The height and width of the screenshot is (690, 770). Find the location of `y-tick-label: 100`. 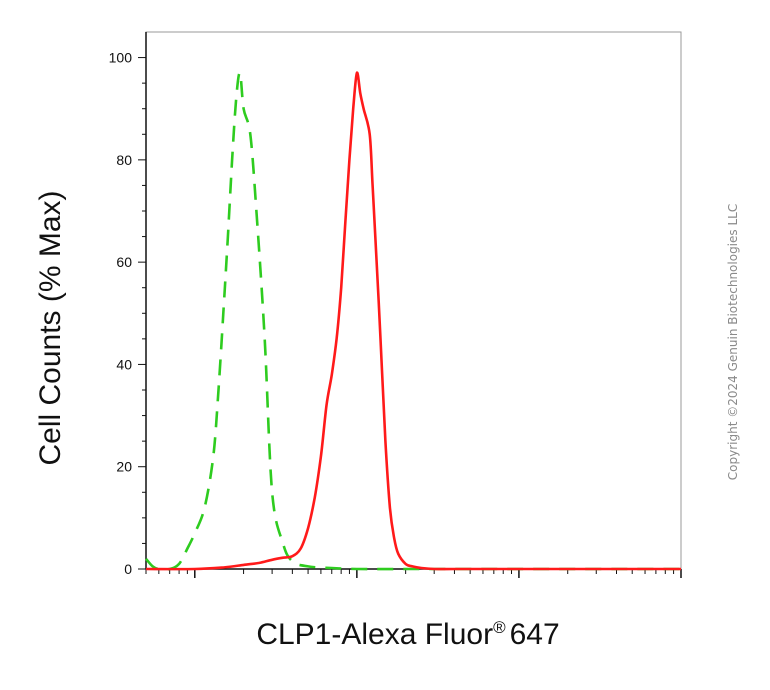

y-tick-label: 100 is located at coordinates (121, 58).